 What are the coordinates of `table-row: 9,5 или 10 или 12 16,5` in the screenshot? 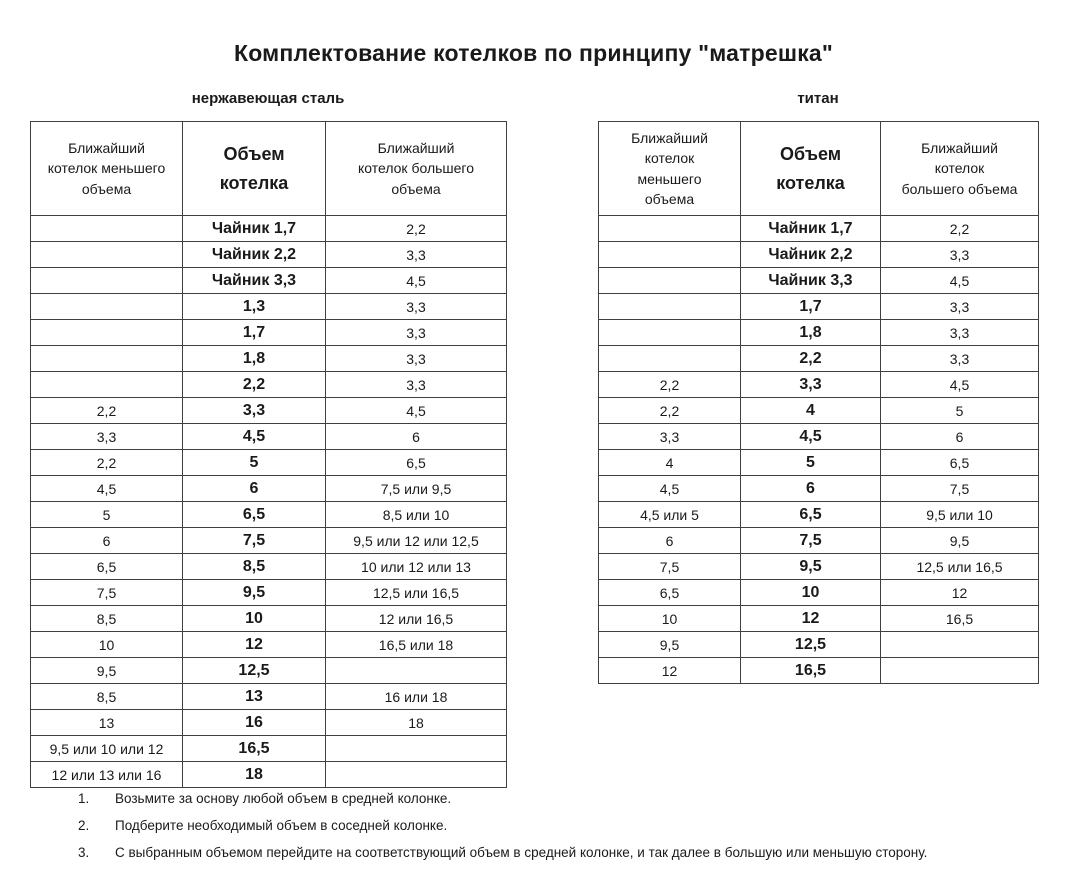 It's located at (268, 748).